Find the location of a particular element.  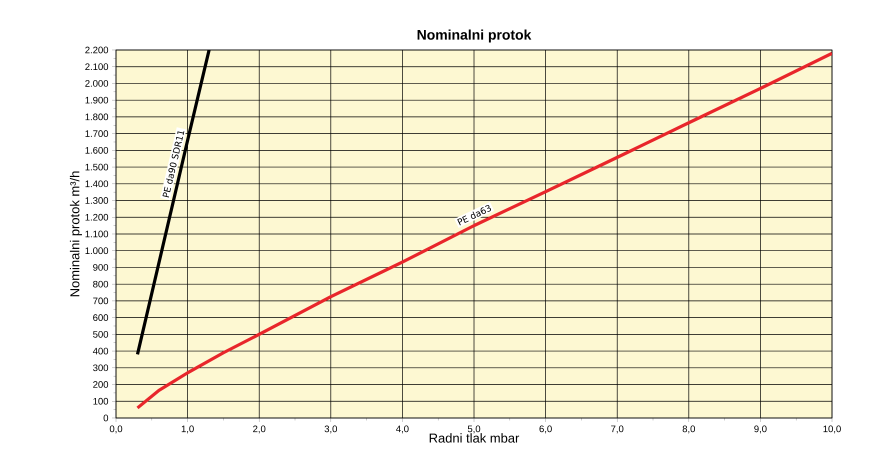

y-tick-label: 1.900 is located at coordinates (97, 100).